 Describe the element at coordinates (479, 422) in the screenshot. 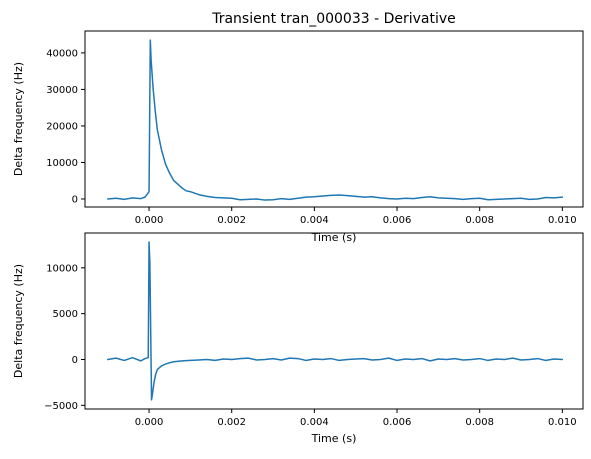

I see `bottom-chart-xtick-label: 0.008` at that location.